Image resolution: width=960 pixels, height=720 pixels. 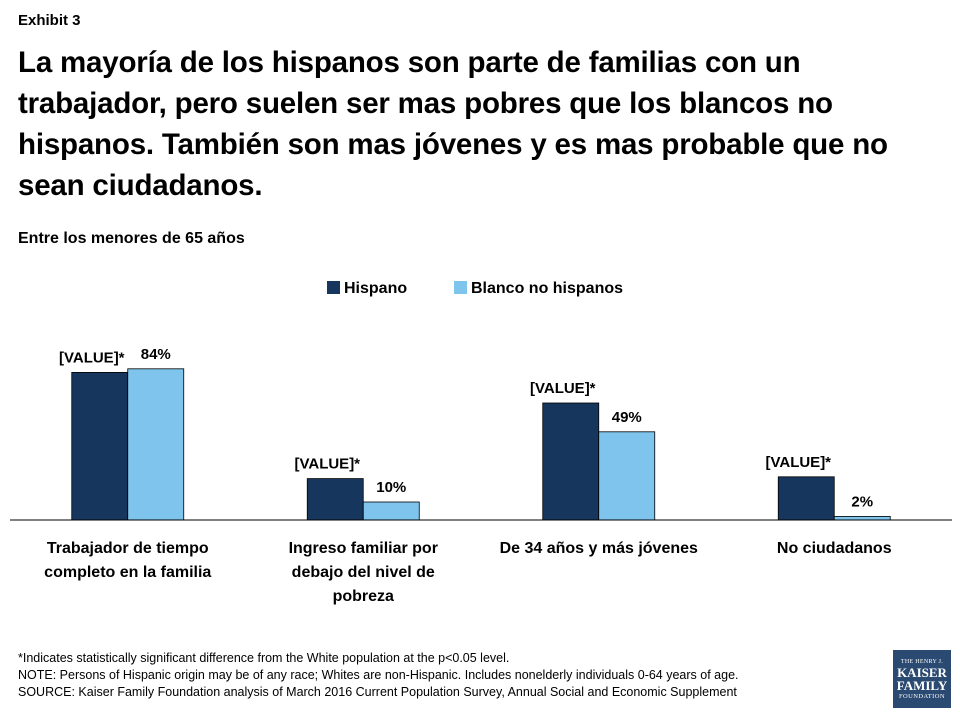 I want to click on data-label-hispano-0: [VALUE]*, so click(x=92, y=357).